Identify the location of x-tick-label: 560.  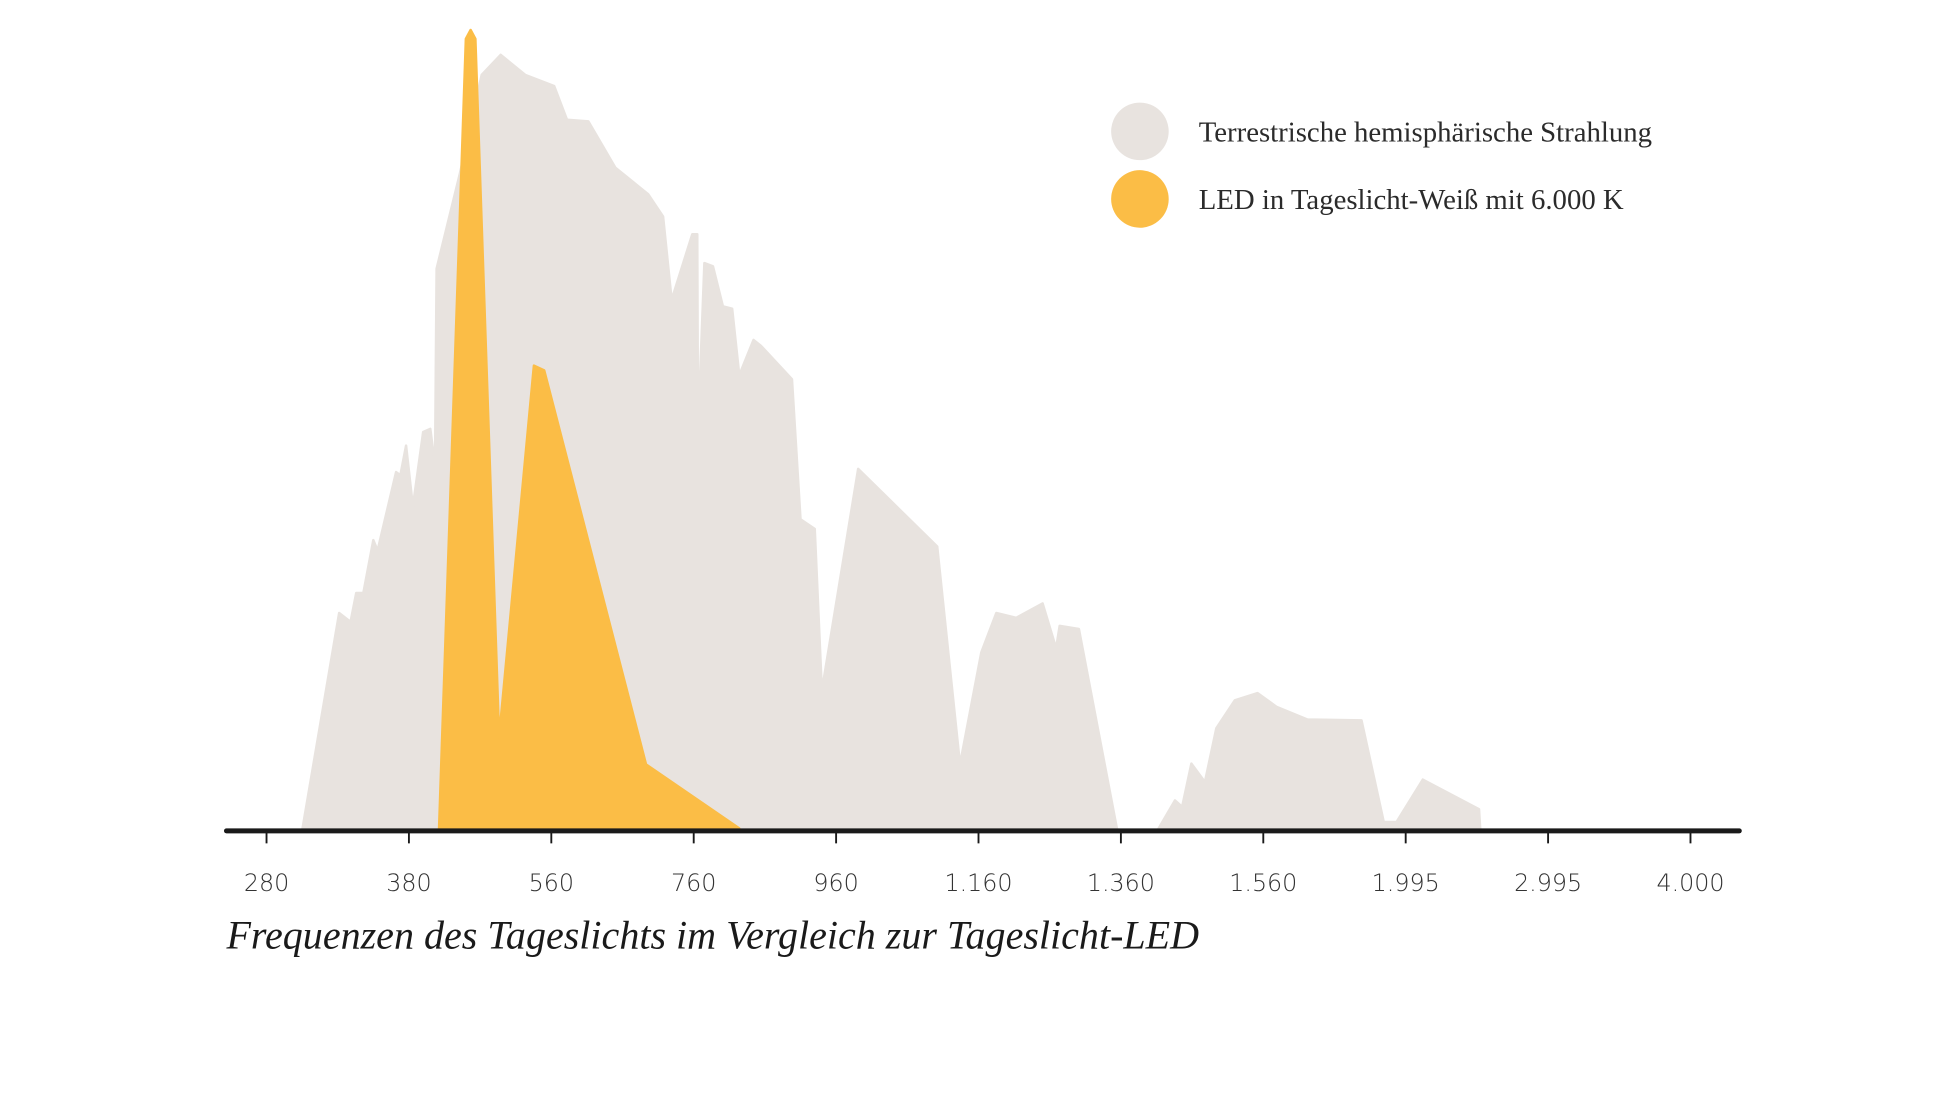
(551, 883).